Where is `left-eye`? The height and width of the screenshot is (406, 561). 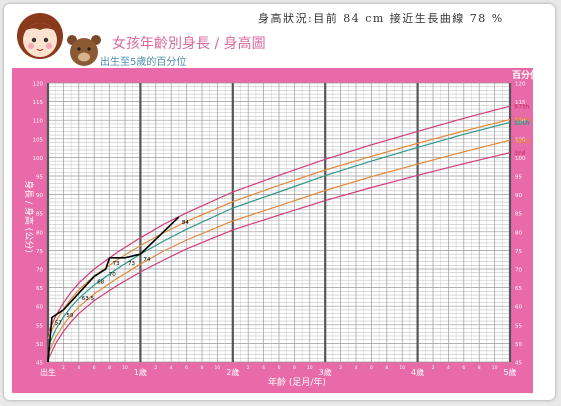 left-eye is located at coordinates (34, 40).